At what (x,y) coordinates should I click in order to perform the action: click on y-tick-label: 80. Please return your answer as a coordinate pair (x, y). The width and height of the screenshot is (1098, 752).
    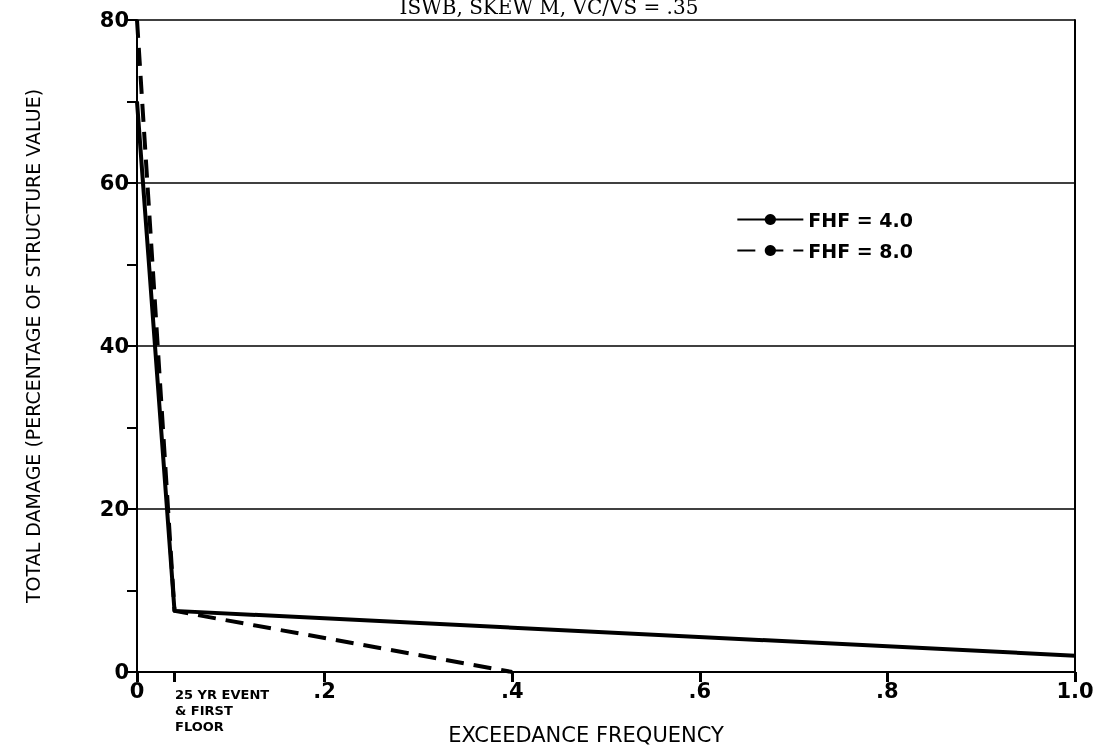
    Looking at the image, I should click on (114, 20).